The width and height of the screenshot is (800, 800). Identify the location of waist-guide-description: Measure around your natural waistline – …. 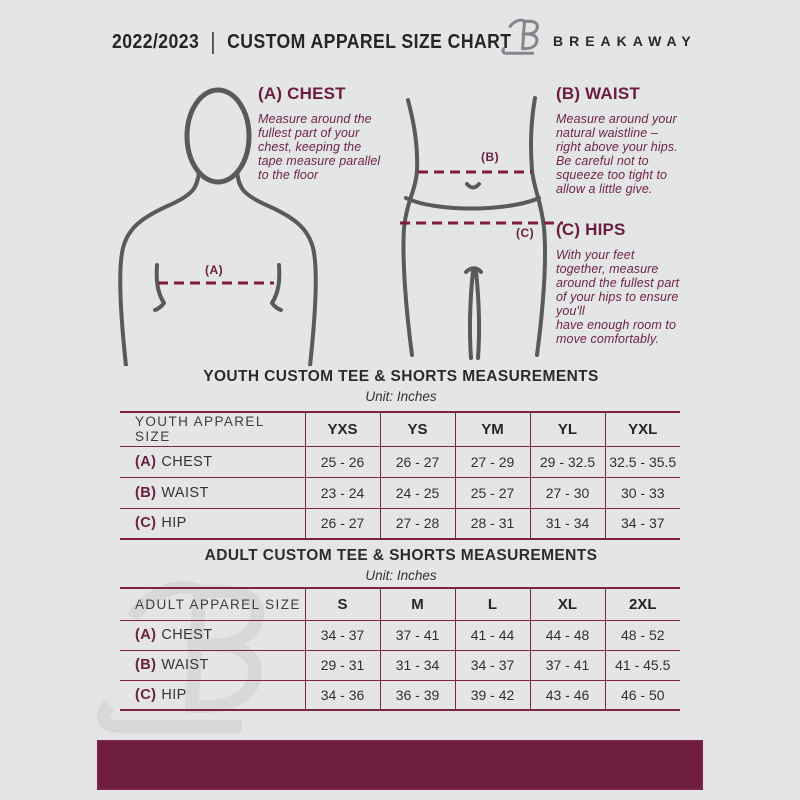
(617, 154).